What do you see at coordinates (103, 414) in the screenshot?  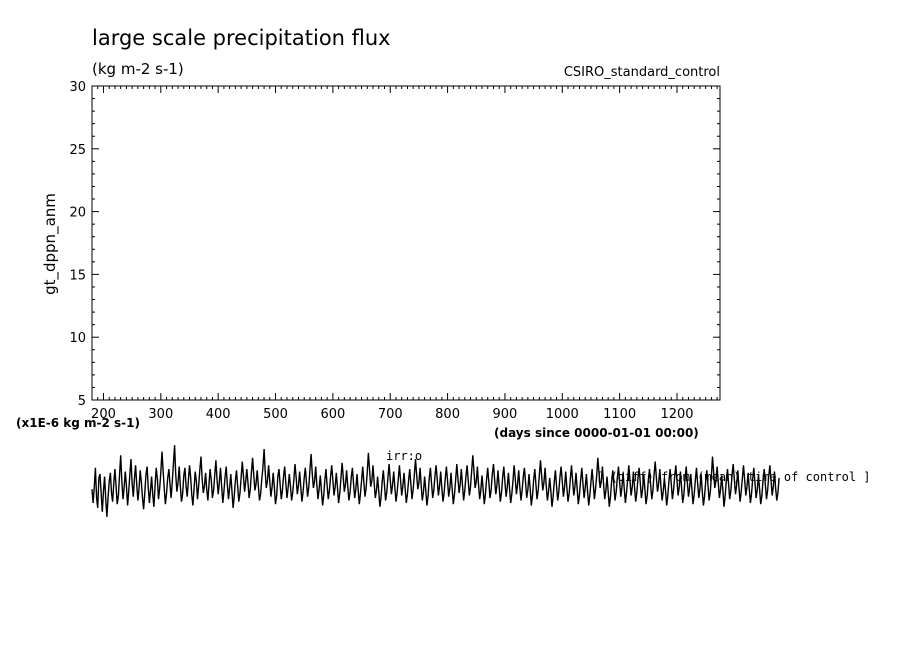 I see `x-tick-label: 200` at bounding box center [103, 414].